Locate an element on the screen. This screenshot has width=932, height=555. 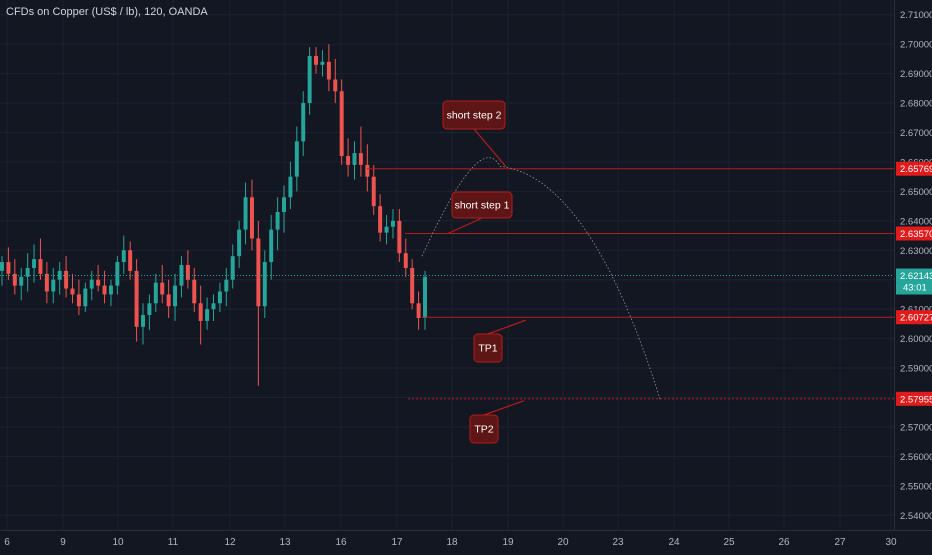
callout-label: short step 1 is located at coordinates (482, 206).